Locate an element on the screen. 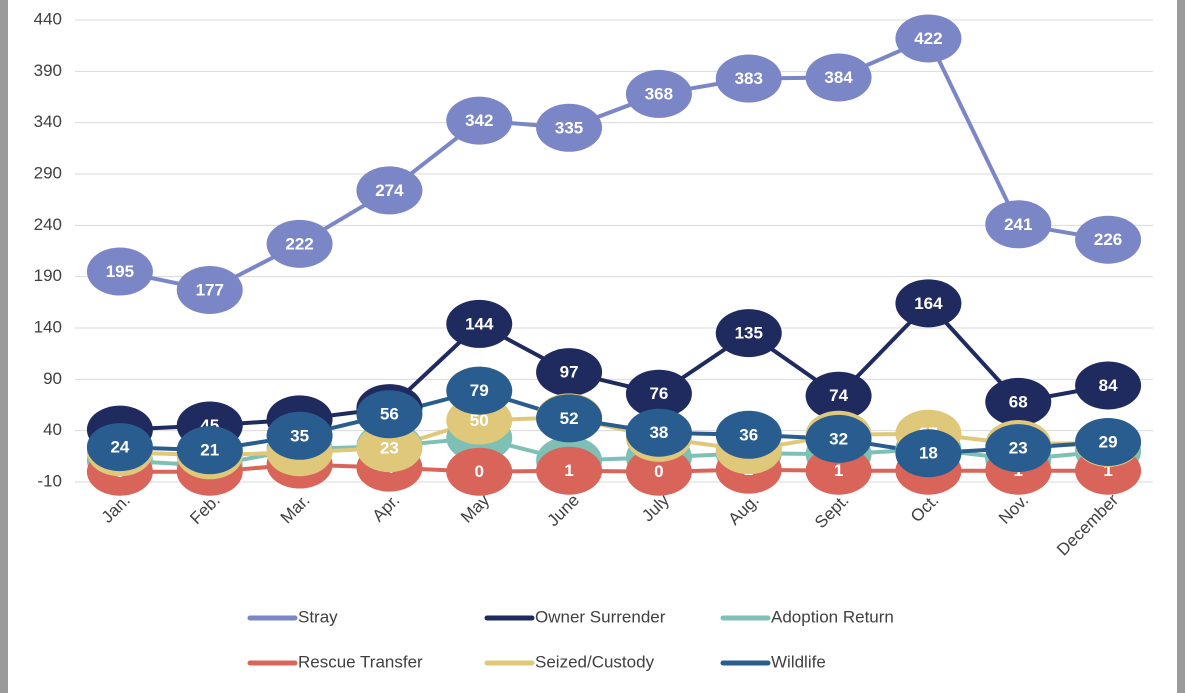 This screenshot has height=693, width=1185. data-label-text: 50 is located at coordinates (479, 420).